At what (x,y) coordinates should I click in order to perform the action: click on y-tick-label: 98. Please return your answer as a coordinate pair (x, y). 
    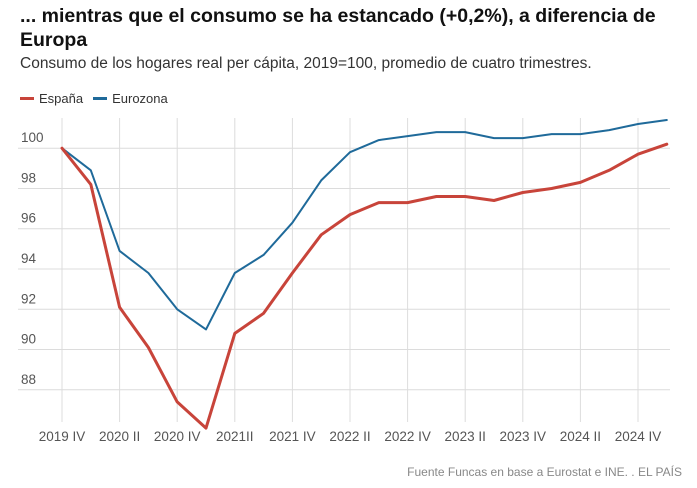
    Looking at the image, I should click on (28, 177).